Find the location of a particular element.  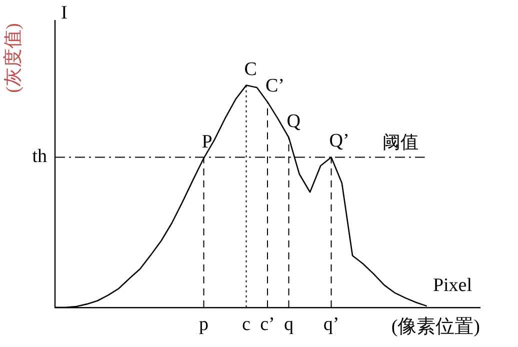

ref-line-label: 阈值 is located at coordinates (400, 142).